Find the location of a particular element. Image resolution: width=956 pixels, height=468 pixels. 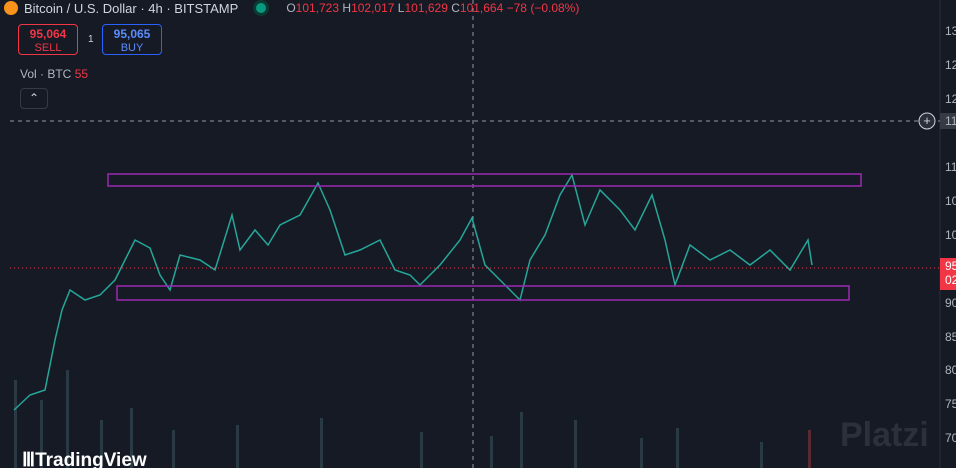

buy-price: 95,065 is located at coordinates (132, 34).